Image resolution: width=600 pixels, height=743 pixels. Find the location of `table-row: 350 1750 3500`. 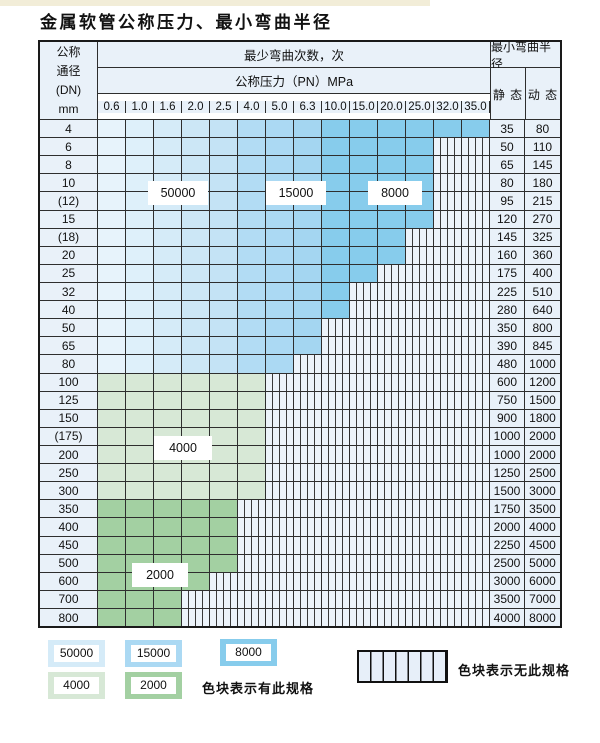

table-row: 350 1750 3500 is located at coordinates (300, 509).